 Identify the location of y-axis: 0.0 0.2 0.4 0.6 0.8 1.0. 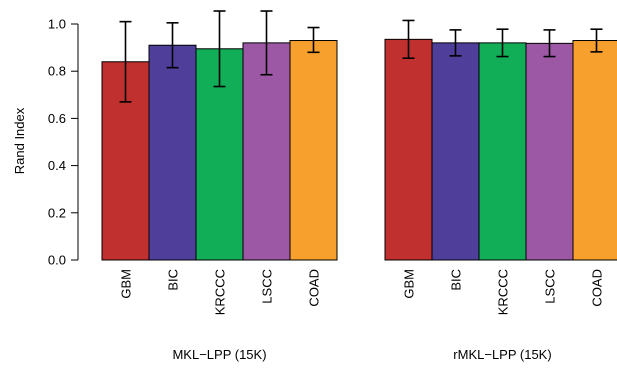
(63, 142).